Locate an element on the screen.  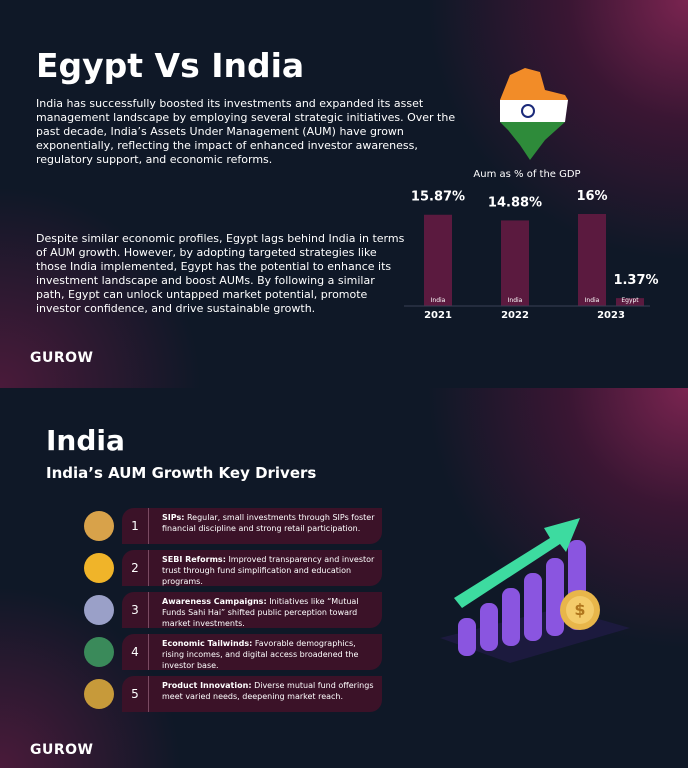
driver-label: Awareness Campaigns: is located at coordinates (214, 601).